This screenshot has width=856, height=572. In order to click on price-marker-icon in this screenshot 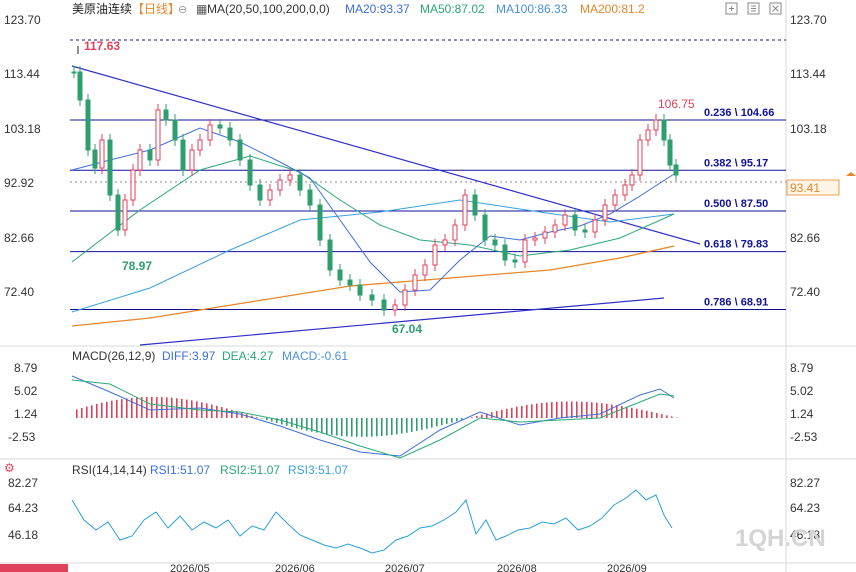, I will do `click(851, 174)`.